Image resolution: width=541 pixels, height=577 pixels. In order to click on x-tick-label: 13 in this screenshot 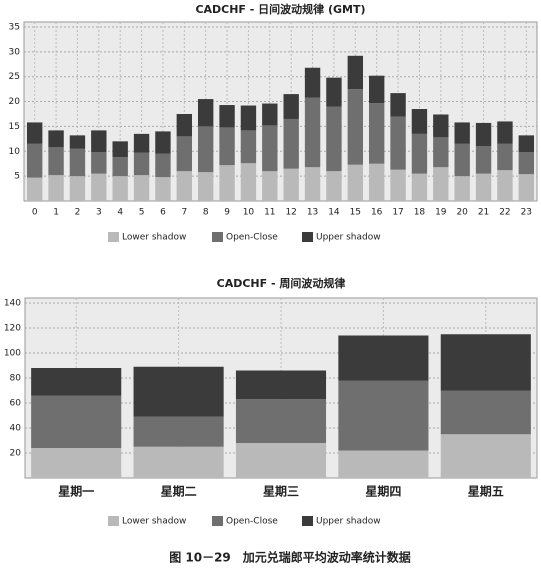, I will do `click(312, 213)`.